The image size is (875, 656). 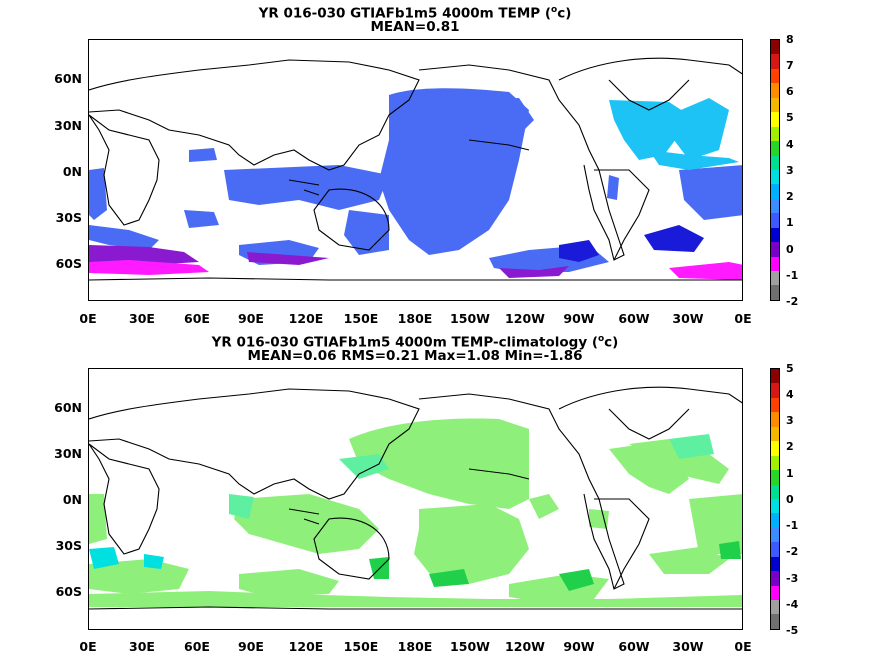 I want to click on panel1-lat-label-0n: 0N, so click(x=72, y=171).